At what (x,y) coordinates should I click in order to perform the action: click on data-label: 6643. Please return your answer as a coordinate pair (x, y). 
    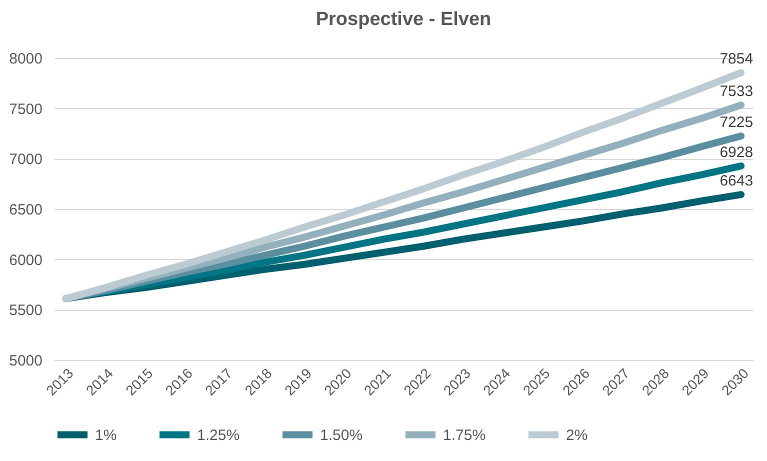
    Looking at the image, I should click on (737, 181).